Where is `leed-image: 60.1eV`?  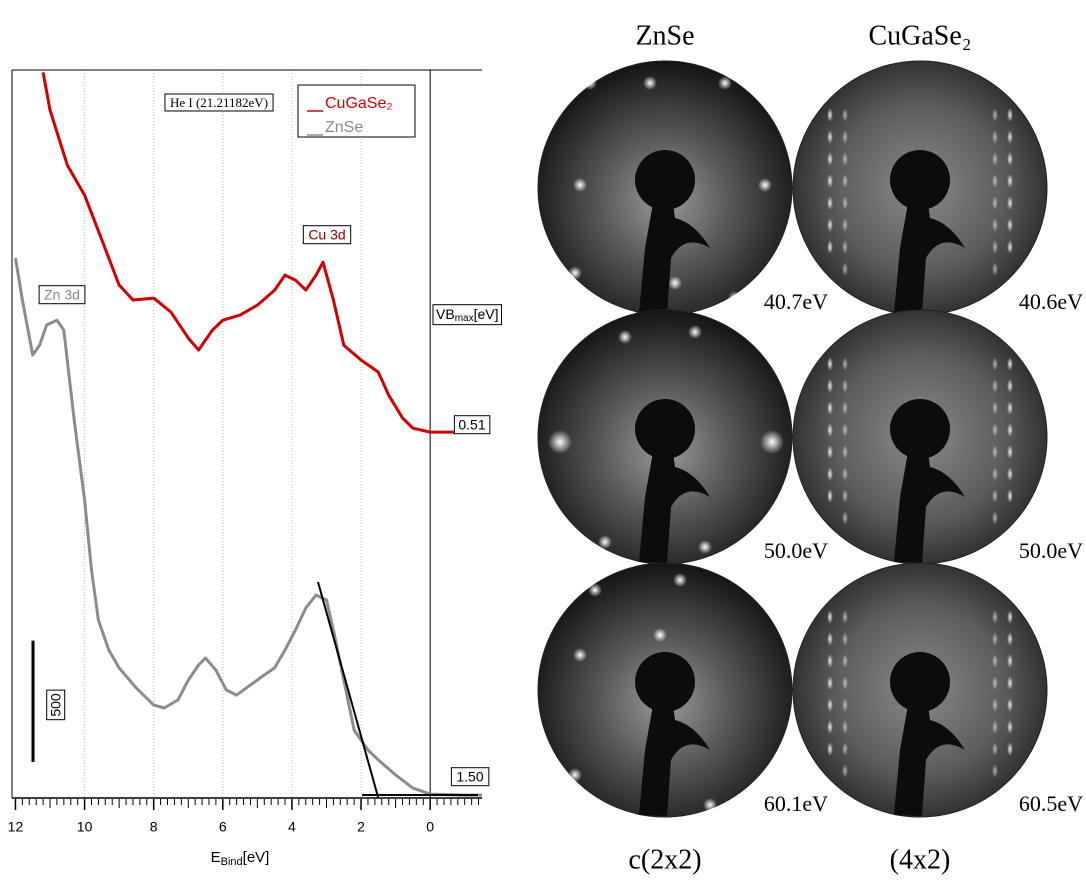 leed-image: 60.1eV is located at coordinates (682, 690).